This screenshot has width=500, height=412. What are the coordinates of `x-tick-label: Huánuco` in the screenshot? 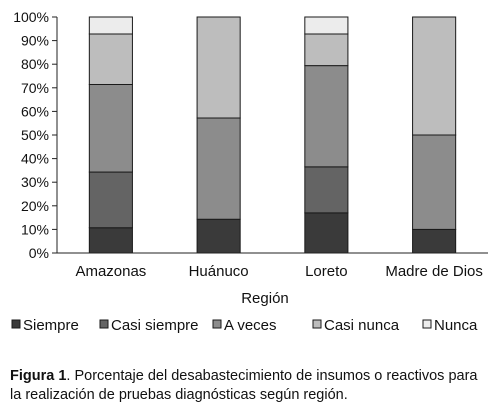 It's located at (219, 271).